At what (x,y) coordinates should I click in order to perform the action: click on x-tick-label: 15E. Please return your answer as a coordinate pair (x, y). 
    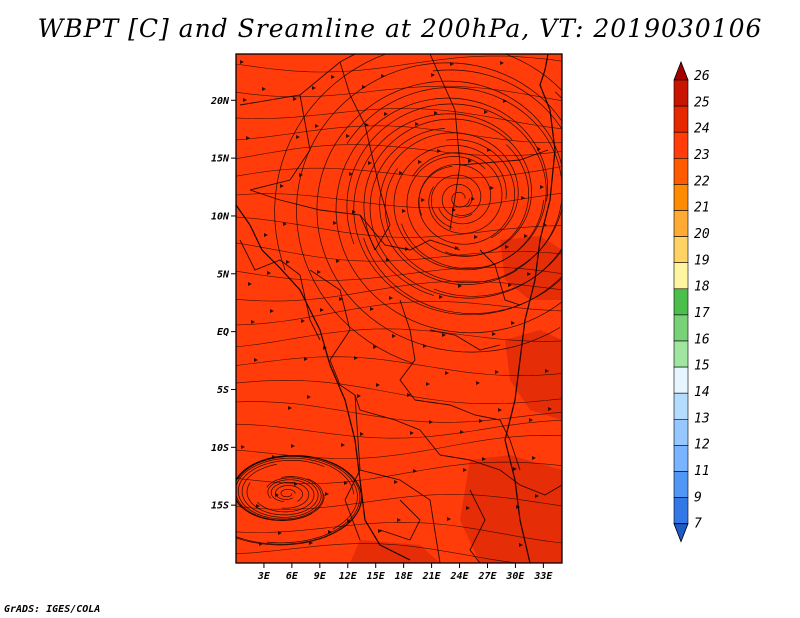
    Looking at the image, I should click on (376, 576).